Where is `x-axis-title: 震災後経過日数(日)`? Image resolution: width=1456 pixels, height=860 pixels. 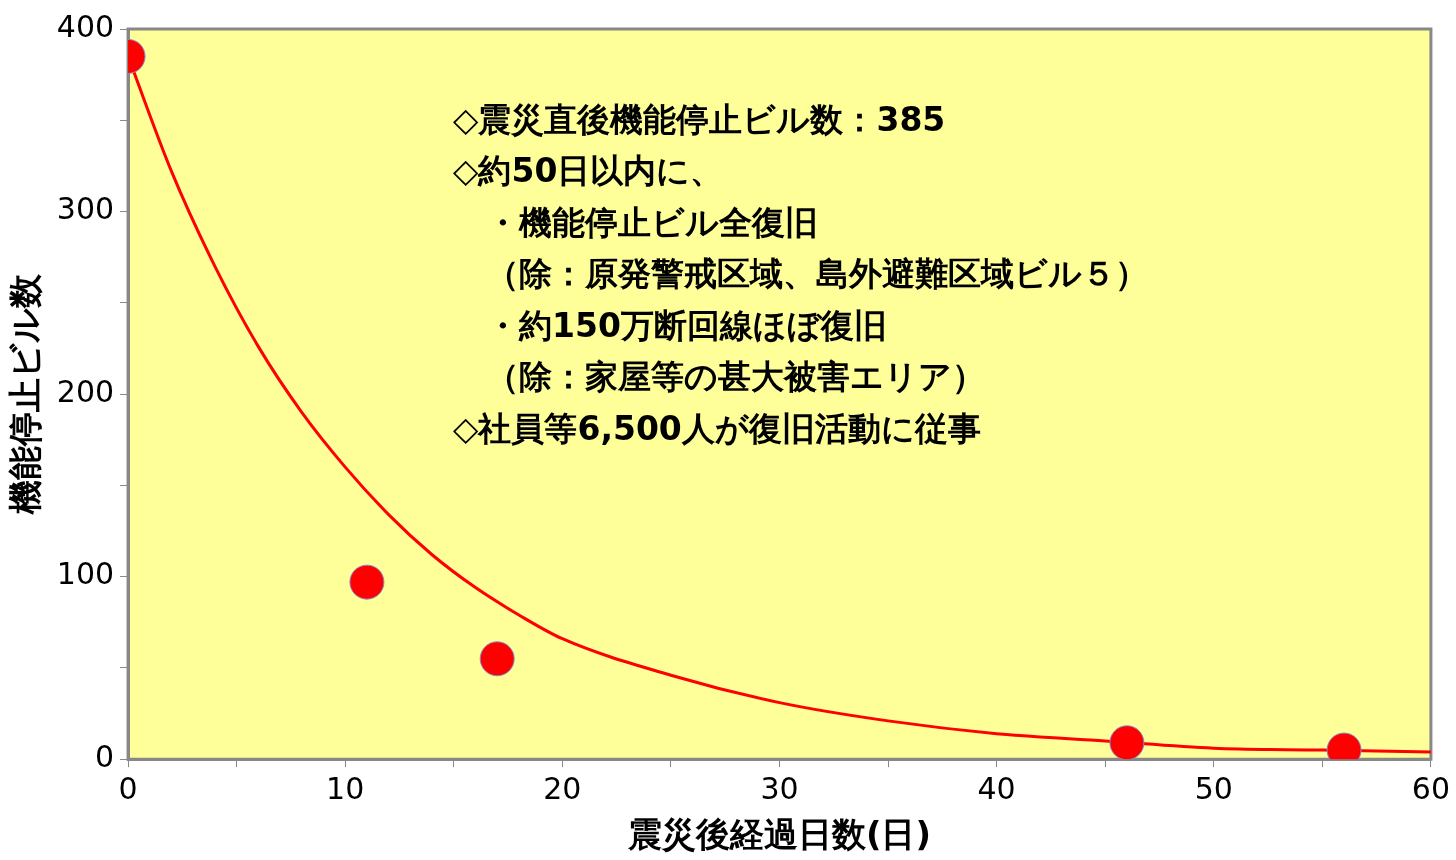
x-axis-title: 震災後経過日数(日) is located at coordinates (779, 834).